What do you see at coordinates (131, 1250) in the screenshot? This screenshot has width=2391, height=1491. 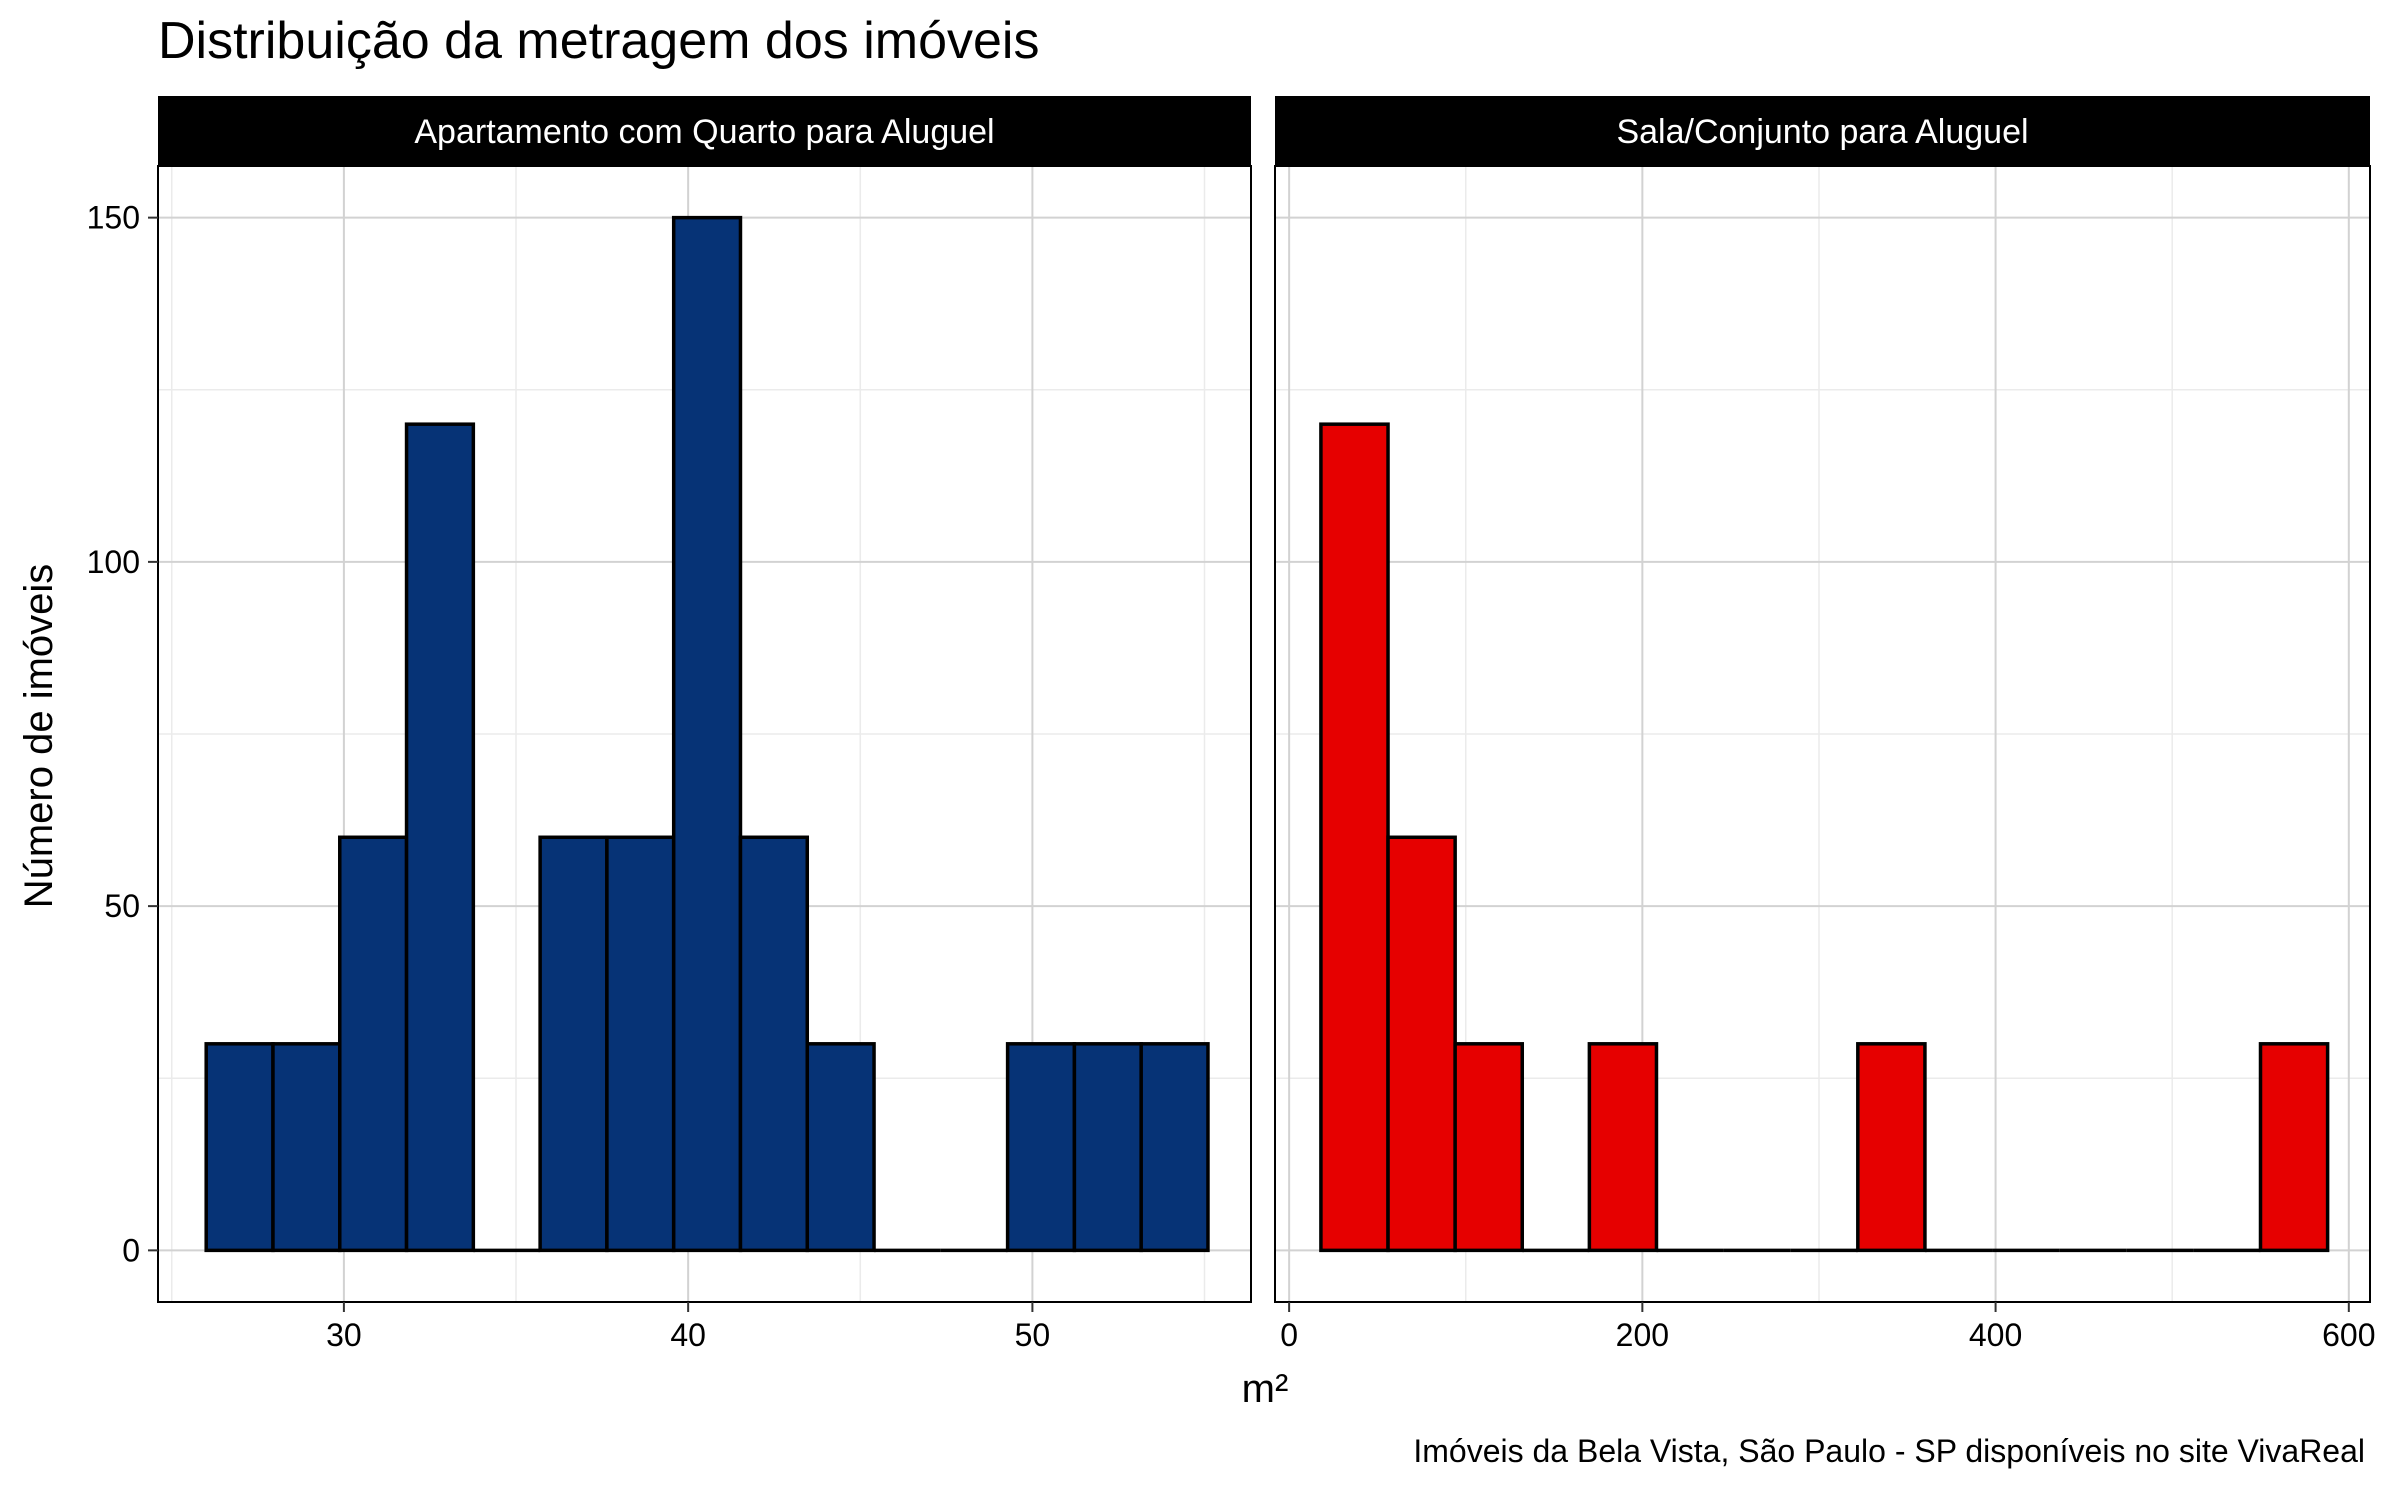 I see `y-tick-label: 0` at bounding box center [131, 1250].